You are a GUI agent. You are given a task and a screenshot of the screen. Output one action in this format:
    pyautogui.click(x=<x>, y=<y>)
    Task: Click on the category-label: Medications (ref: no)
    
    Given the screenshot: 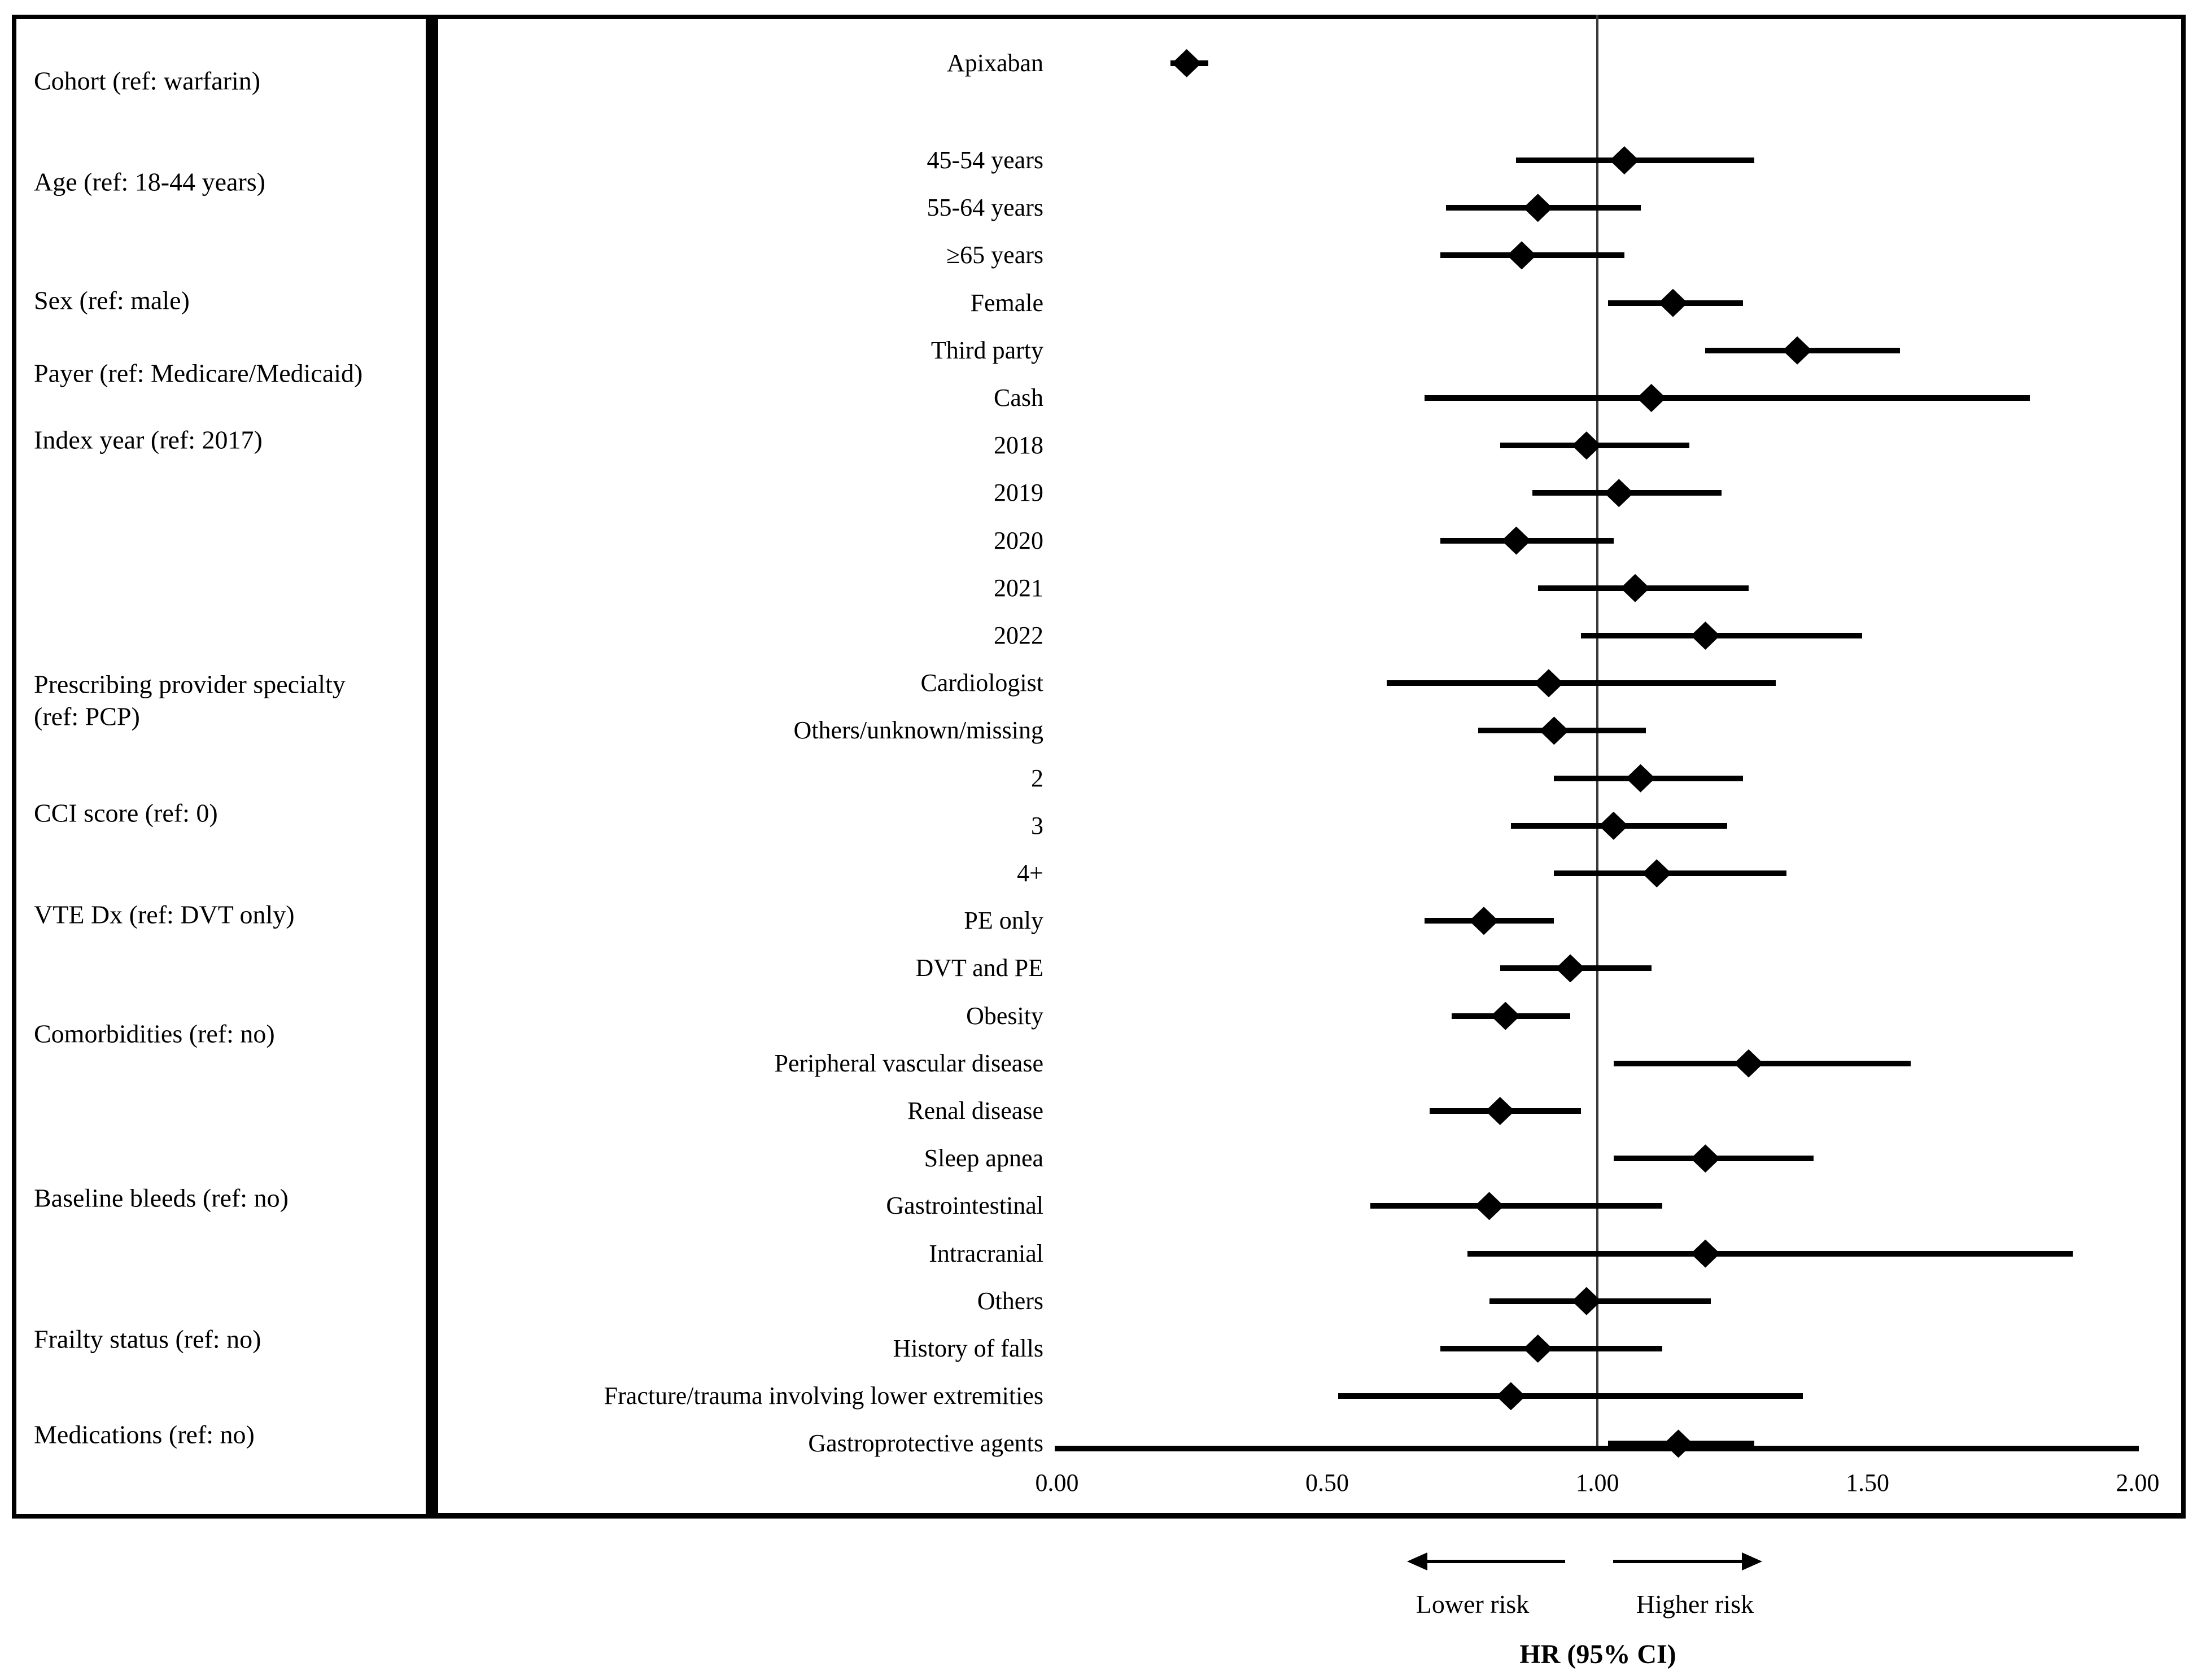 What is the action you would take?
    pyautogui.click(x=144, y=1434)
    